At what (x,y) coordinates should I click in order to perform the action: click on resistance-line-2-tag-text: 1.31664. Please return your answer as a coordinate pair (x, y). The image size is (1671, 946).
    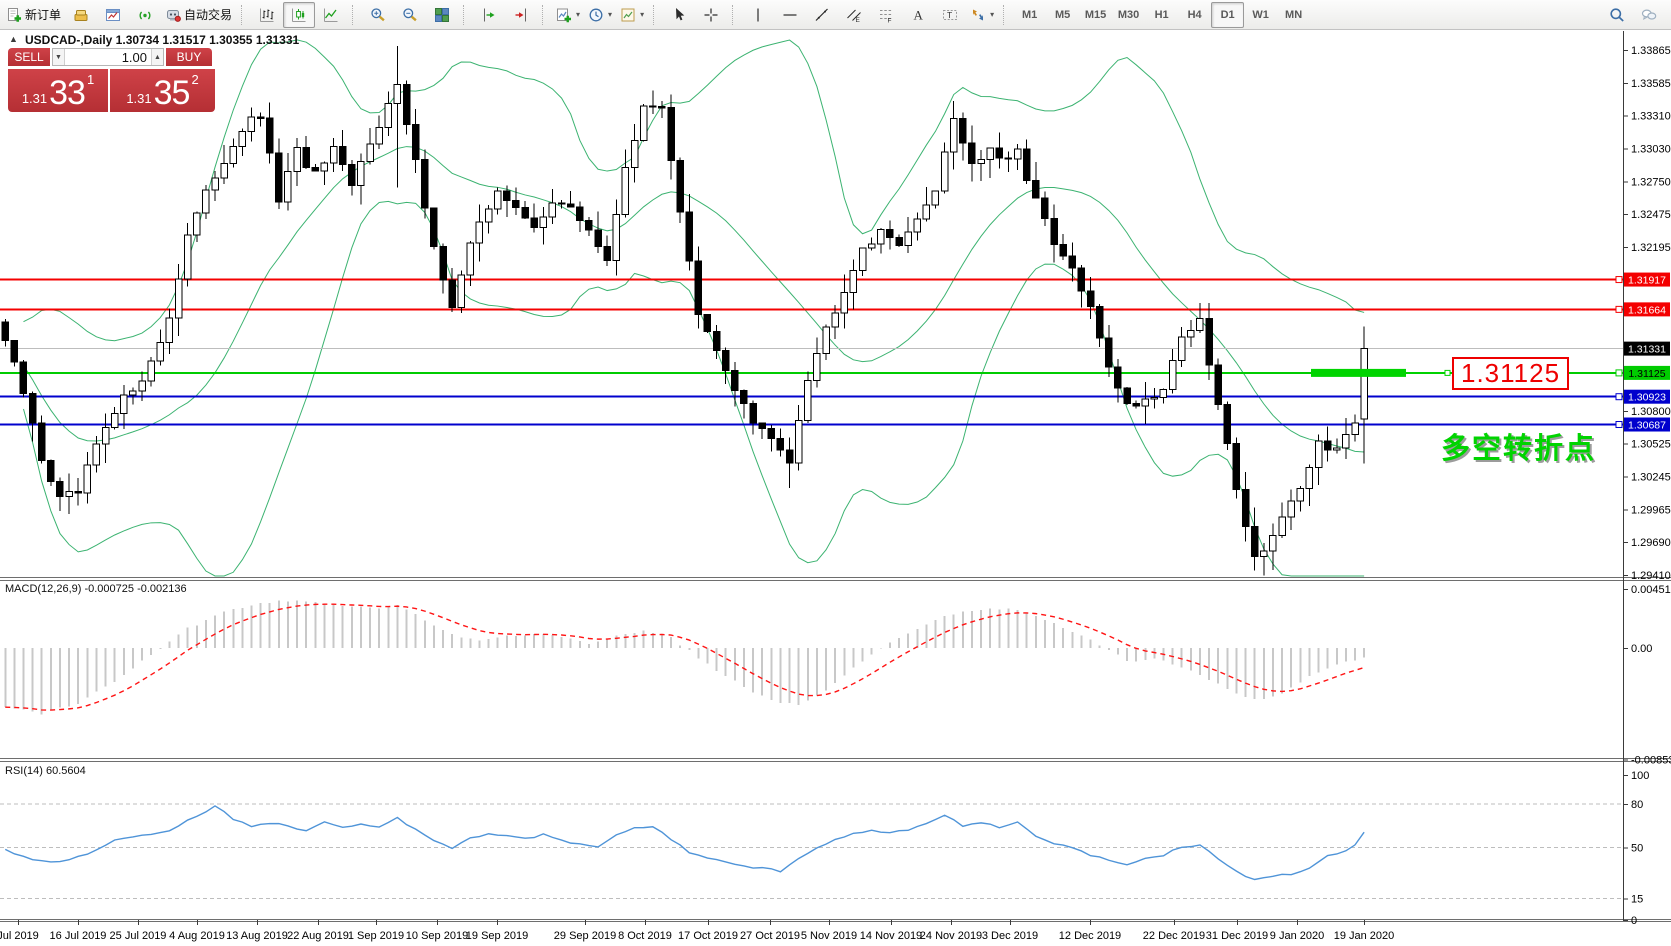
    Looking at the image, I should click on (1647, 310).